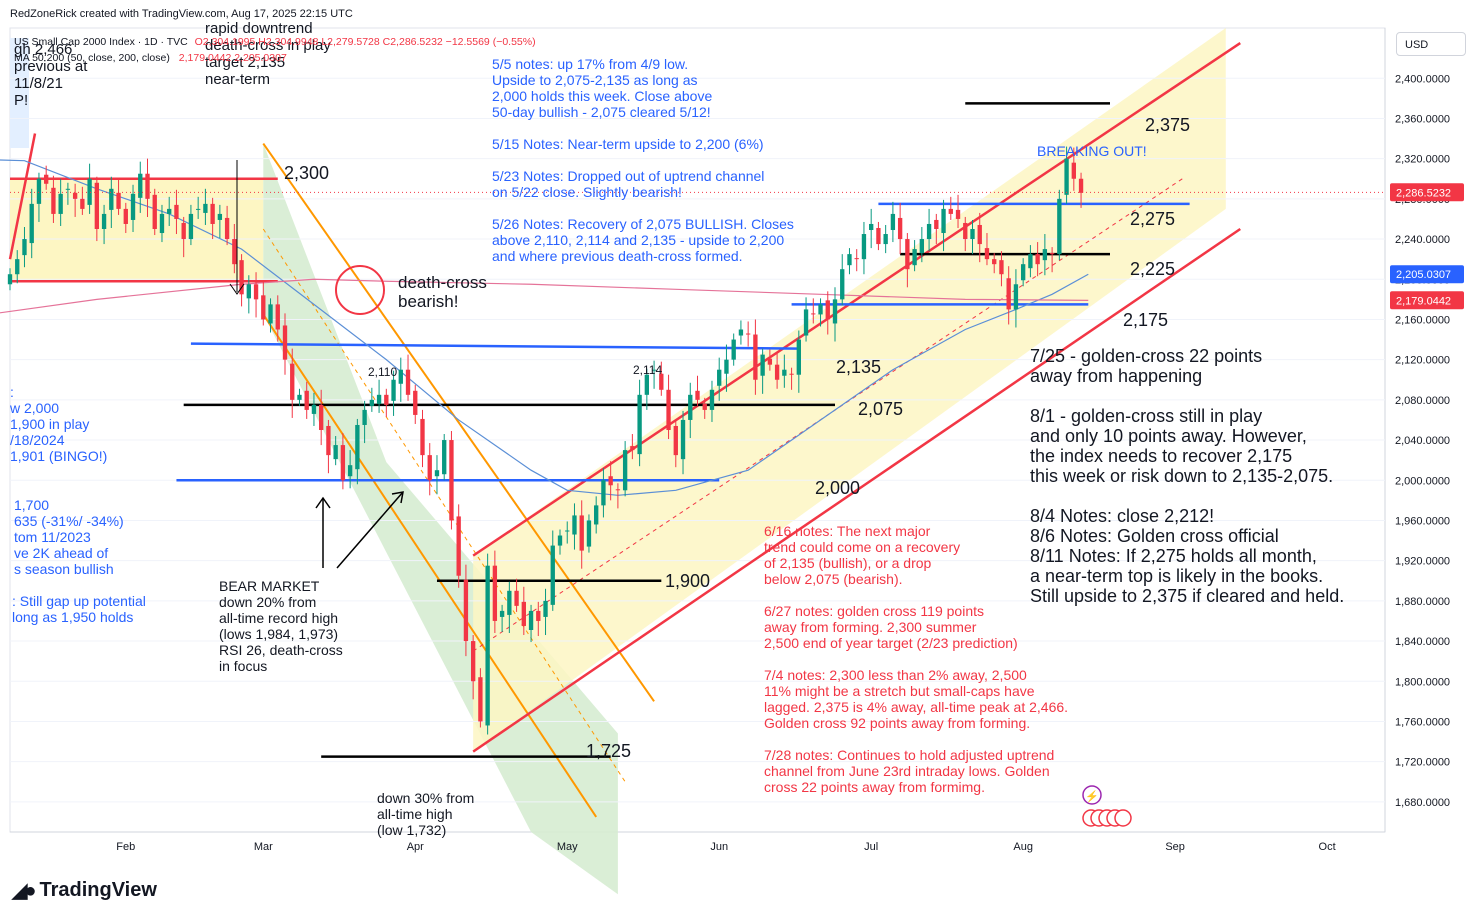  What do you see at coordinates (1431, 44) in the screenshot?
I see `currency-selector: USD` at bounding box center [1431, 44].